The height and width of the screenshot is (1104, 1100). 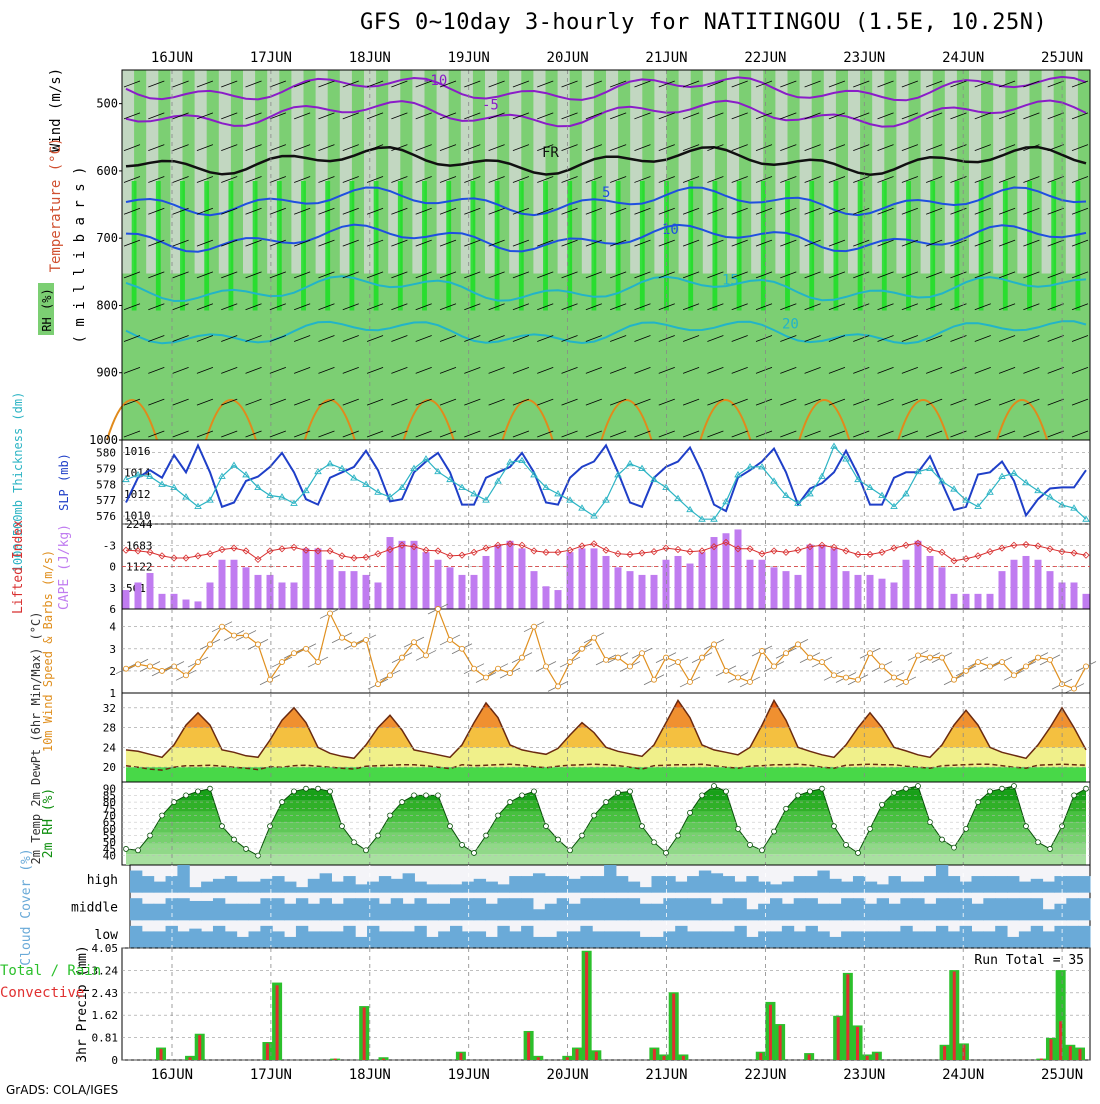 What do you see at coordinates (172, 1075) in the screenshot?
I see `date-label-bottom: 16JUN` at bounding box center [172, 1075].